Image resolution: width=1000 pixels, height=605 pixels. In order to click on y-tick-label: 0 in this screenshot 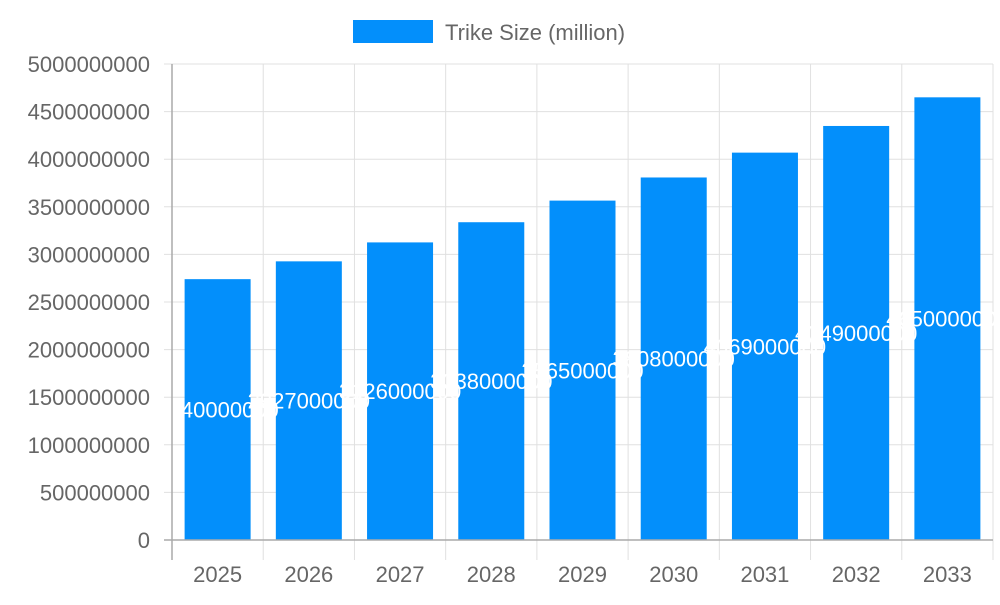, I will do `click(144, 540)`.